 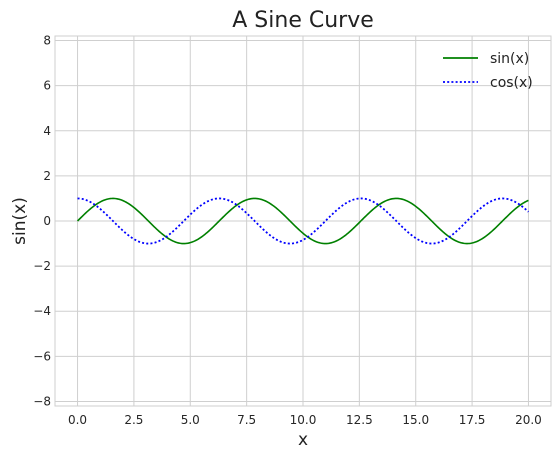 I want to click on x-tick-label: 2.5, so click(x=133, y=420).